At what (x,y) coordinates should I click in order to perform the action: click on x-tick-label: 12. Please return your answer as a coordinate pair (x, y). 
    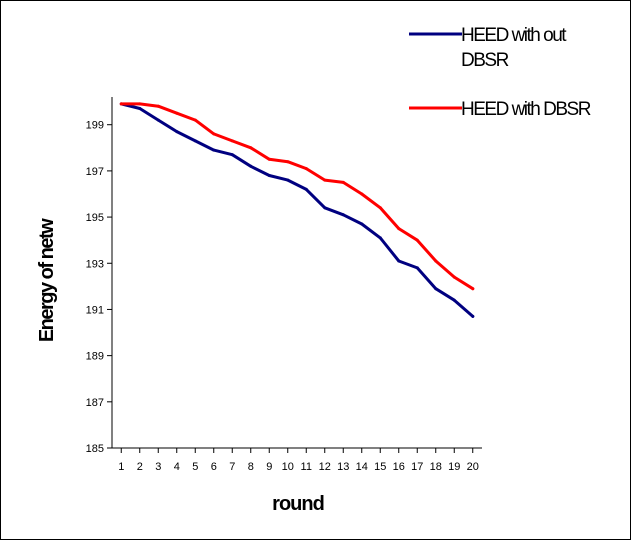
    Looking at the image, I should click on (325, 467).